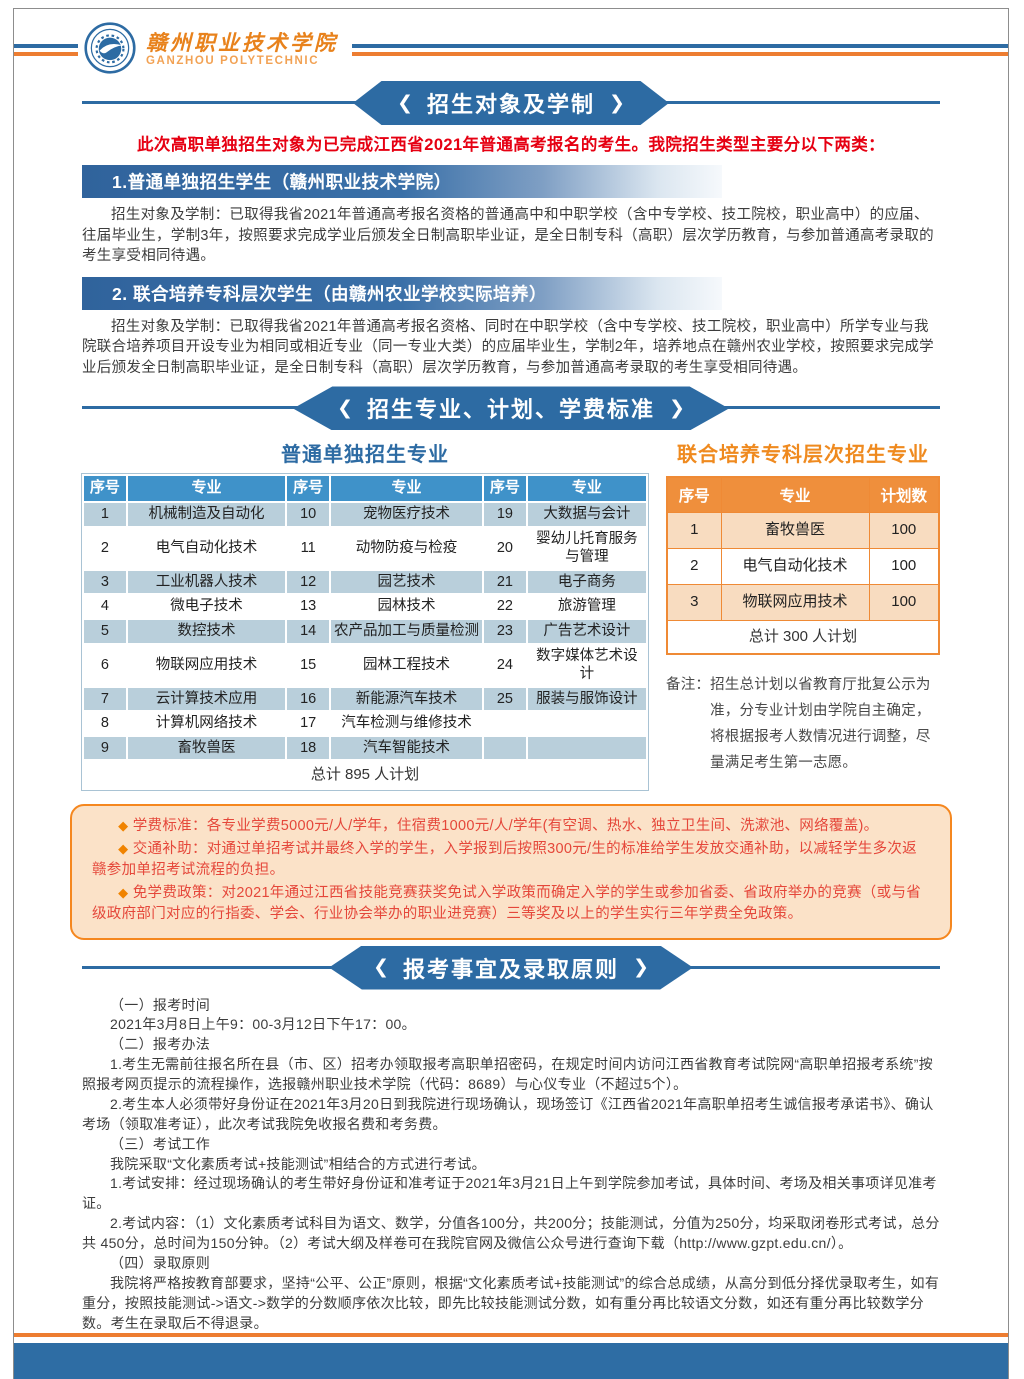 This screenshot has height=1379, width=1024. Describe the element at coordinates (365, 582) in the screenshot. I see `table-row: 3 工业机器人技术 12 园艺技术 21 电子商务` at that location.